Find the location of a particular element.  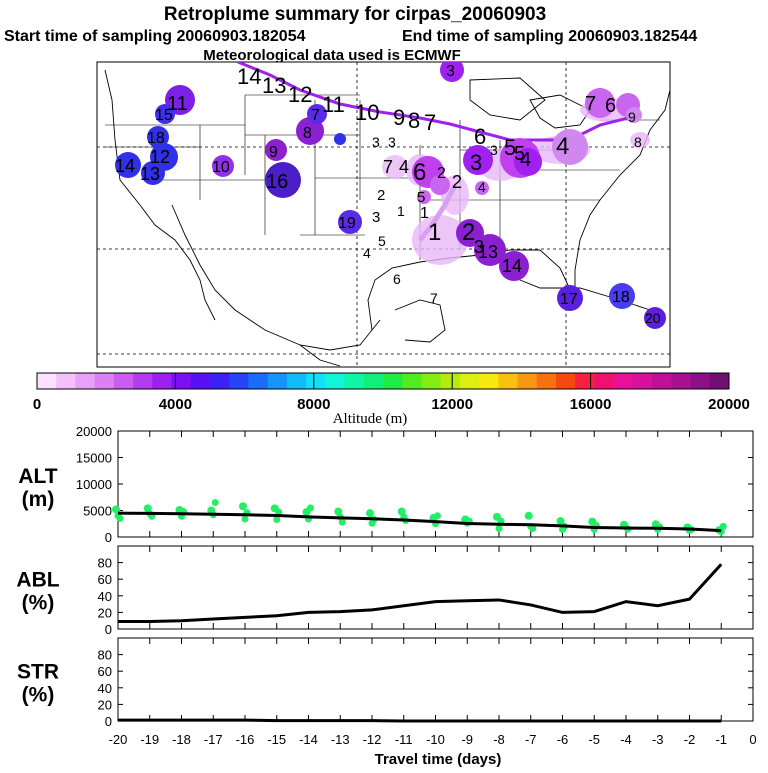

panel-ylabel-top-alt: ALT is located at coordinates (37, 476).